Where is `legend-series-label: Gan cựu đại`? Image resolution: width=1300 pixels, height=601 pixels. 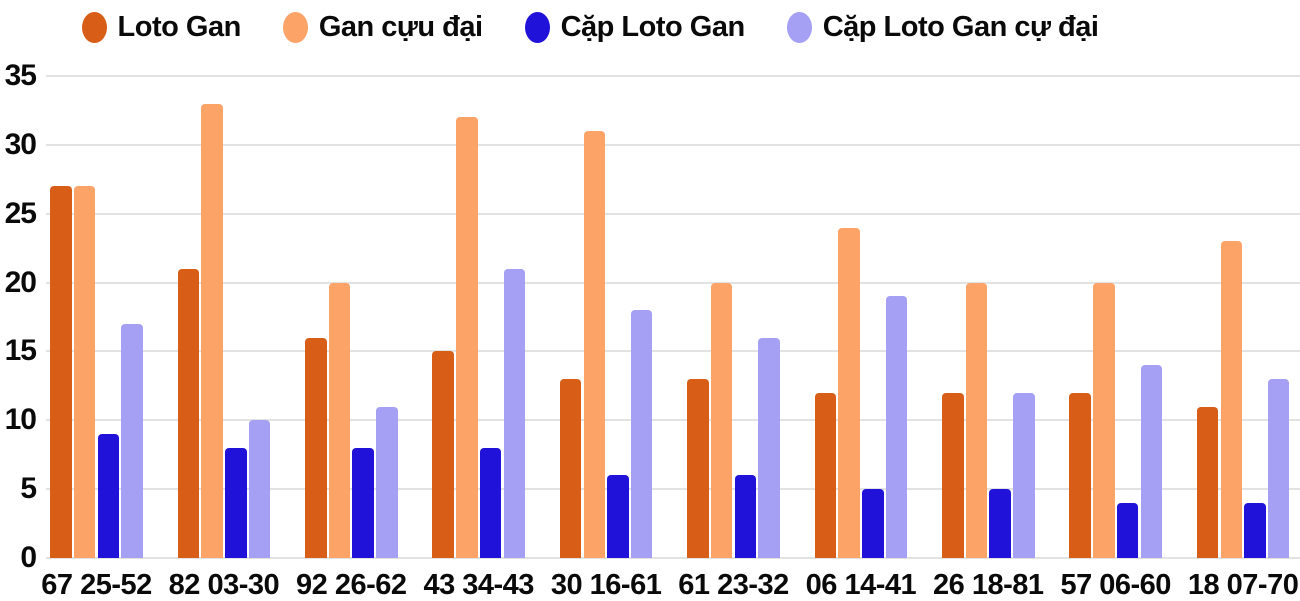
legend-series-label: Gan cựu đại is located at coordinates (400, 26).